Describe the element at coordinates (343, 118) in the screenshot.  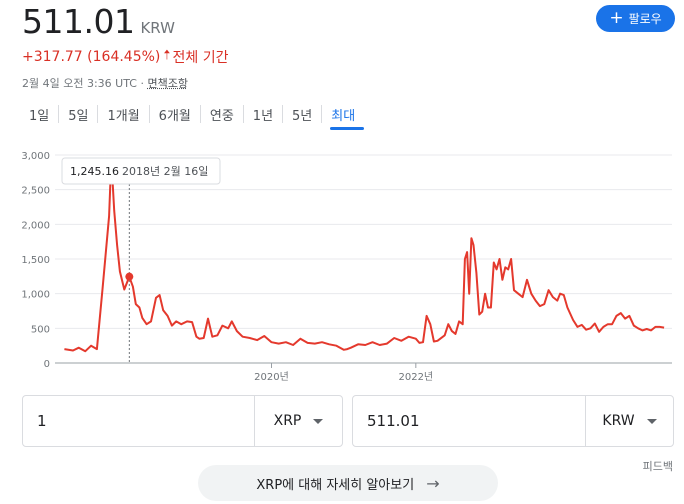
I see `tab-max: 최대` at that location.